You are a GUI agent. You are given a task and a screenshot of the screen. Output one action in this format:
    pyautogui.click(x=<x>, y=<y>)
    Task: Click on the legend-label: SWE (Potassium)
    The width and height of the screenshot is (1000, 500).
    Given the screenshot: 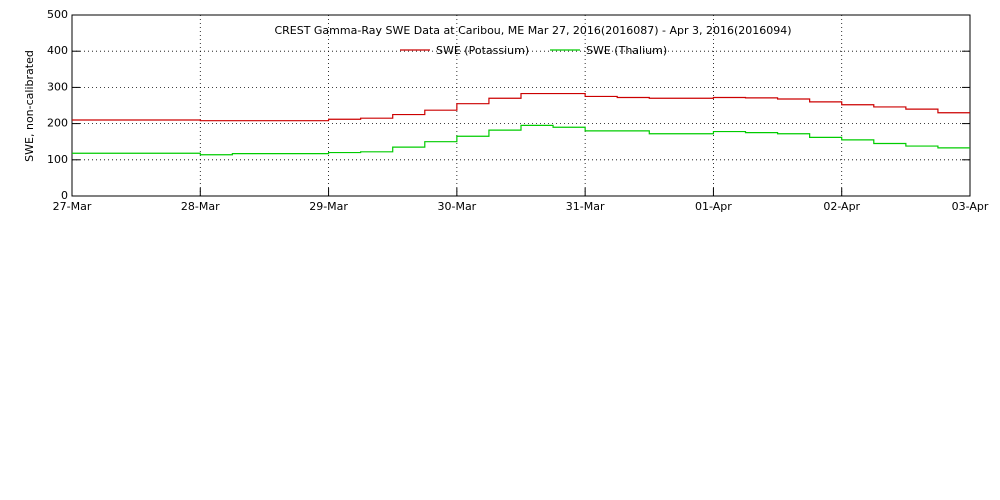 What is the action you would take?
    pyautogui.click(x=482, y=50)
    